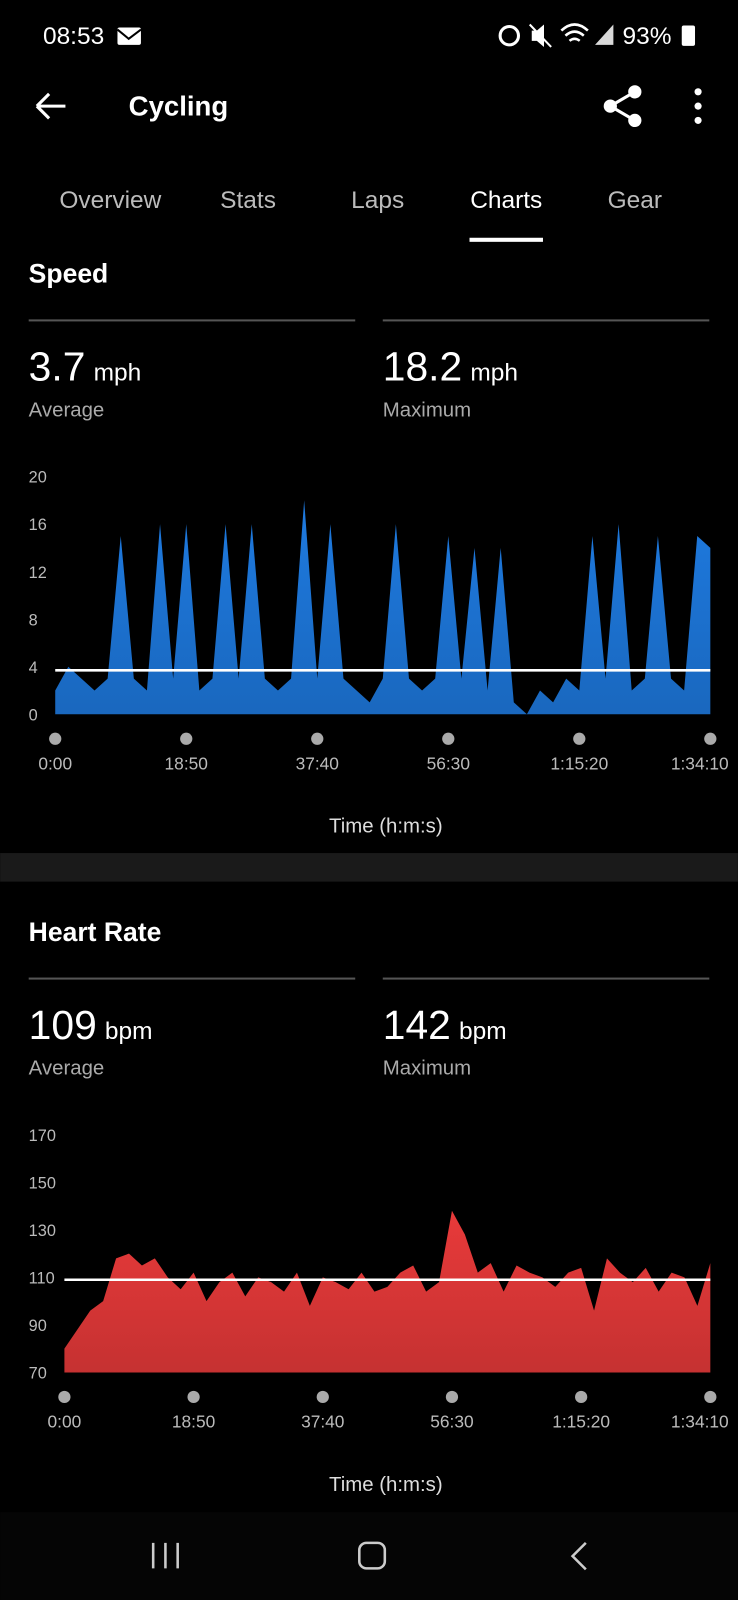  I want to click on wifi-icon, so click(574, 32).